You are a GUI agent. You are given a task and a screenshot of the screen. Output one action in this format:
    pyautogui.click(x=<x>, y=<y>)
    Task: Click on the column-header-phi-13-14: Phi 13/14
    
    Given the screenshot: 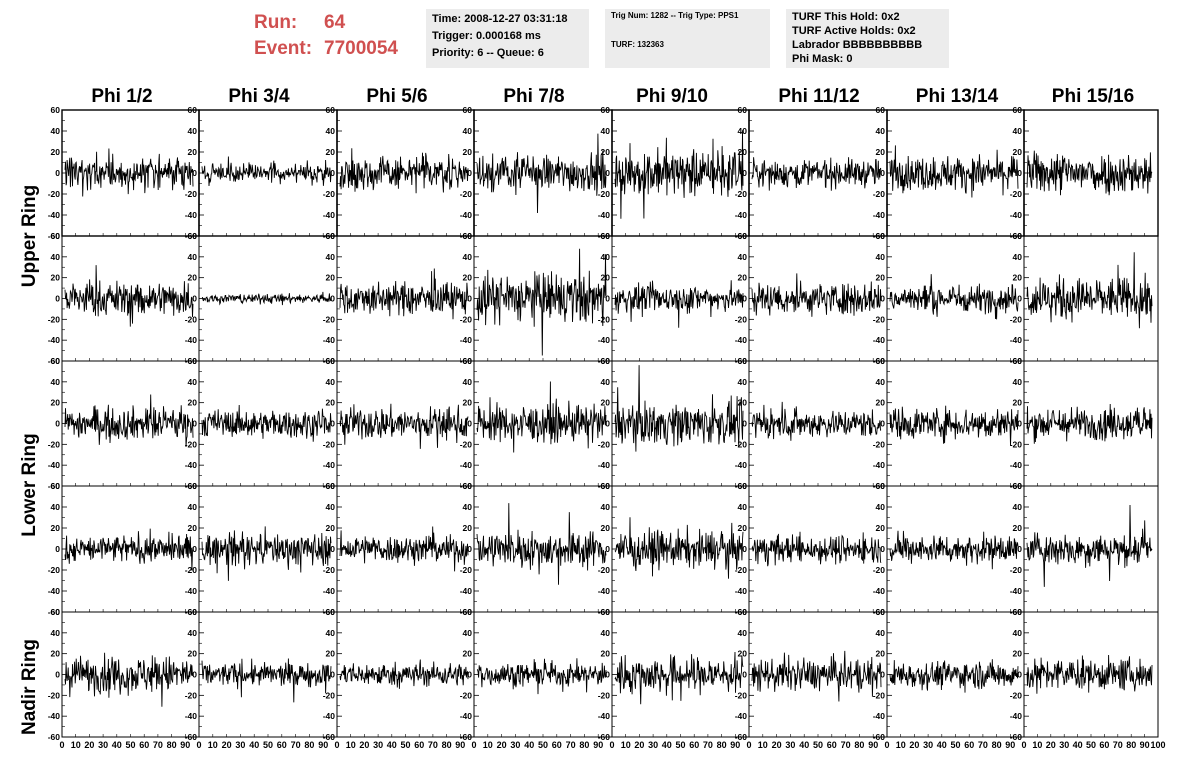 What is the action you would take?
    pyautogui.click(x=957, y=96)
    